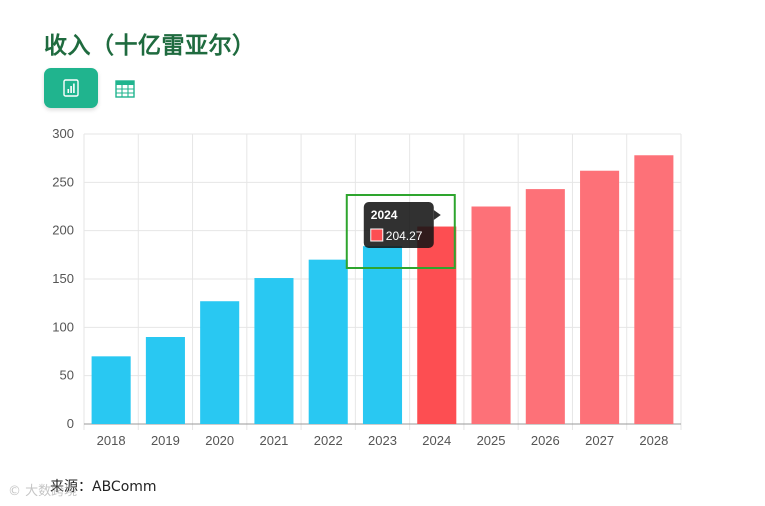  I want to click on tooltip-swatch, so click(377, 235).